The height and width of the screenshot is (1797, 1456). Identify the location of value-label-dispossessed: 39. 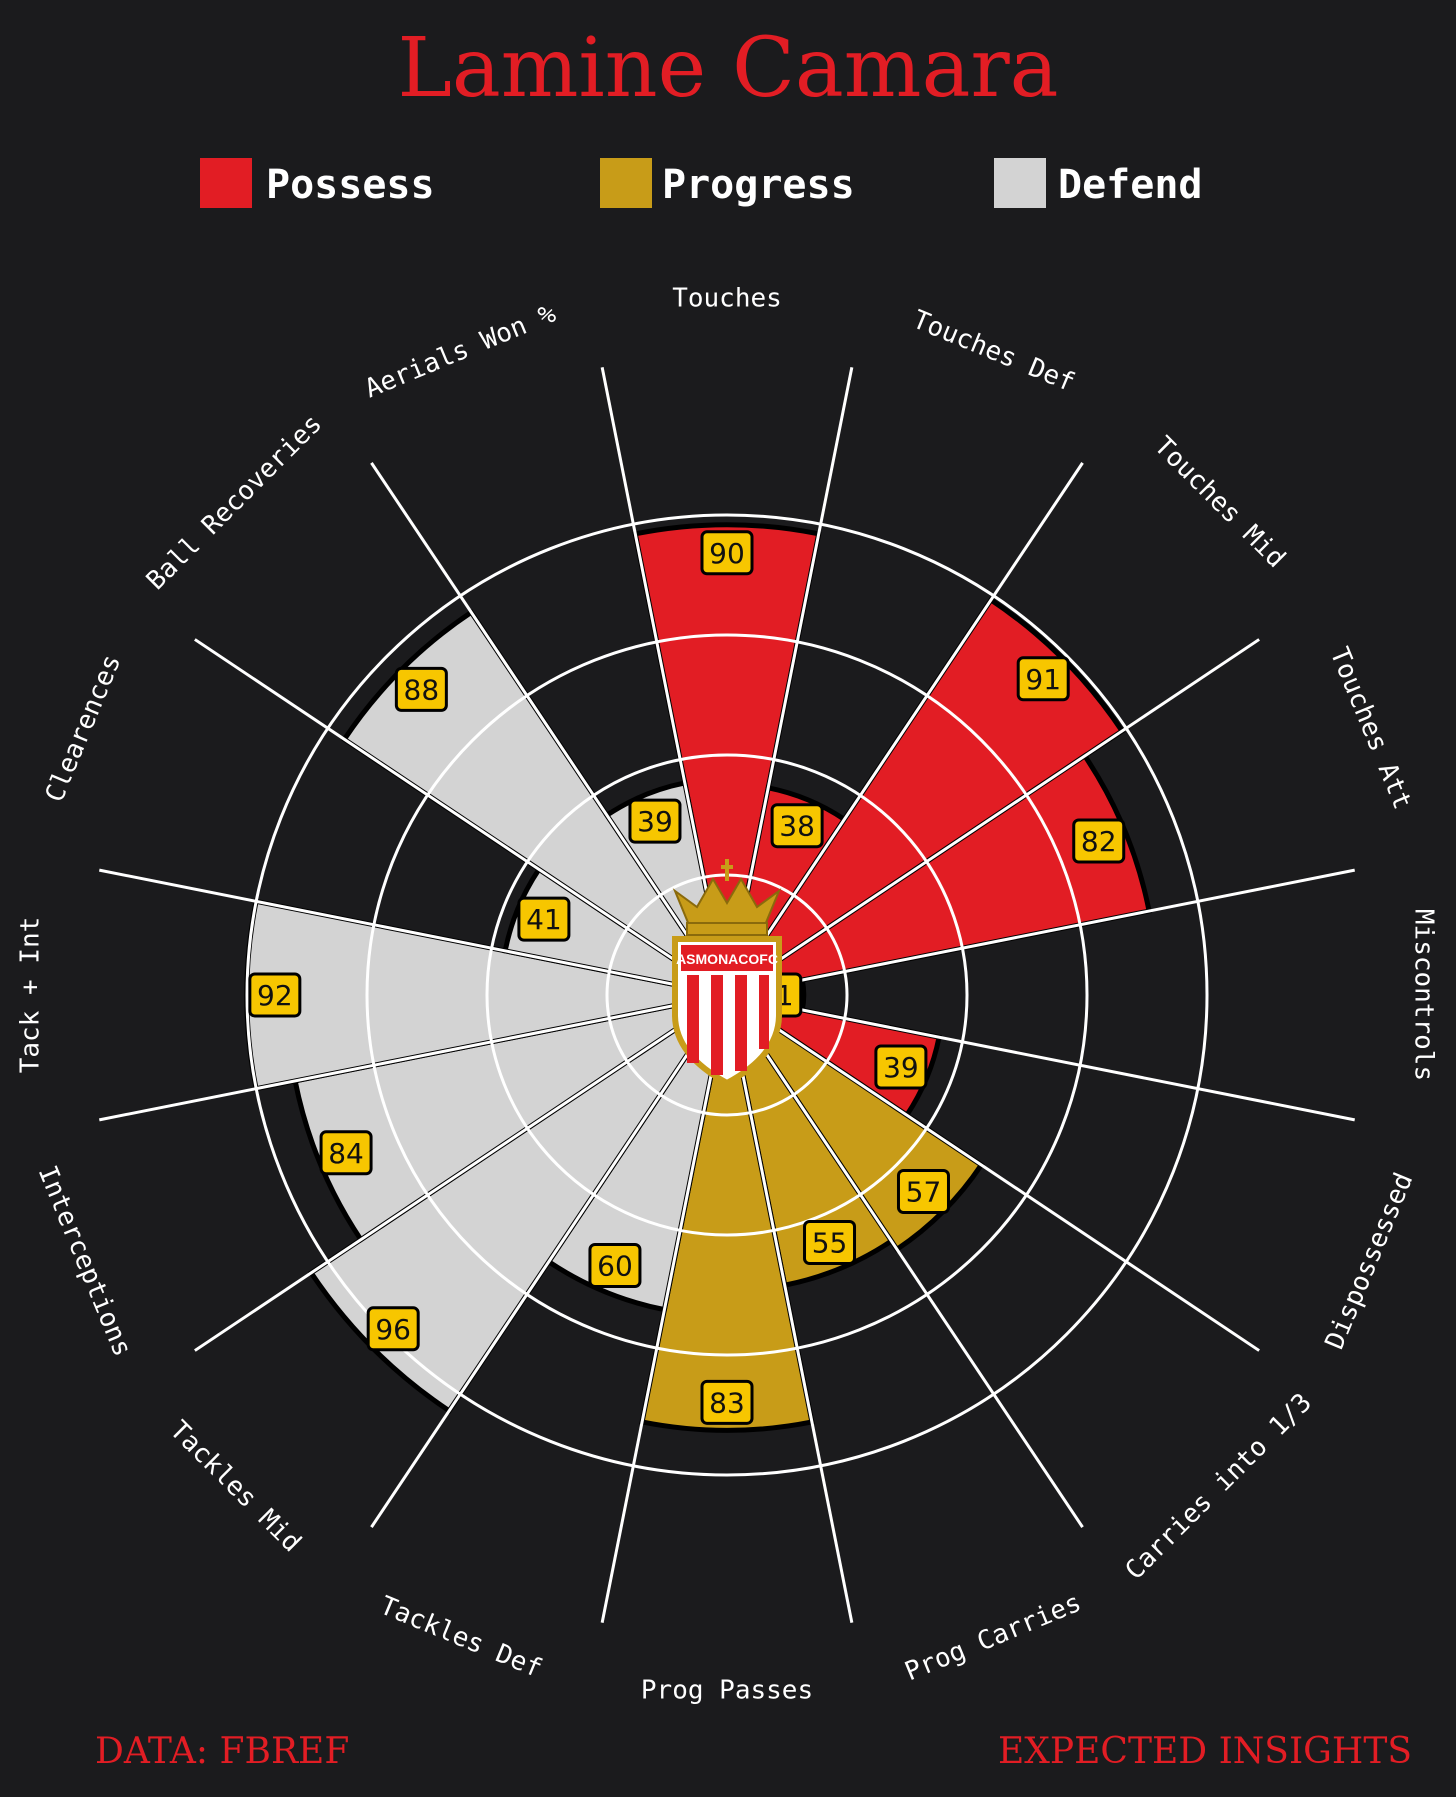
(901, 1067).